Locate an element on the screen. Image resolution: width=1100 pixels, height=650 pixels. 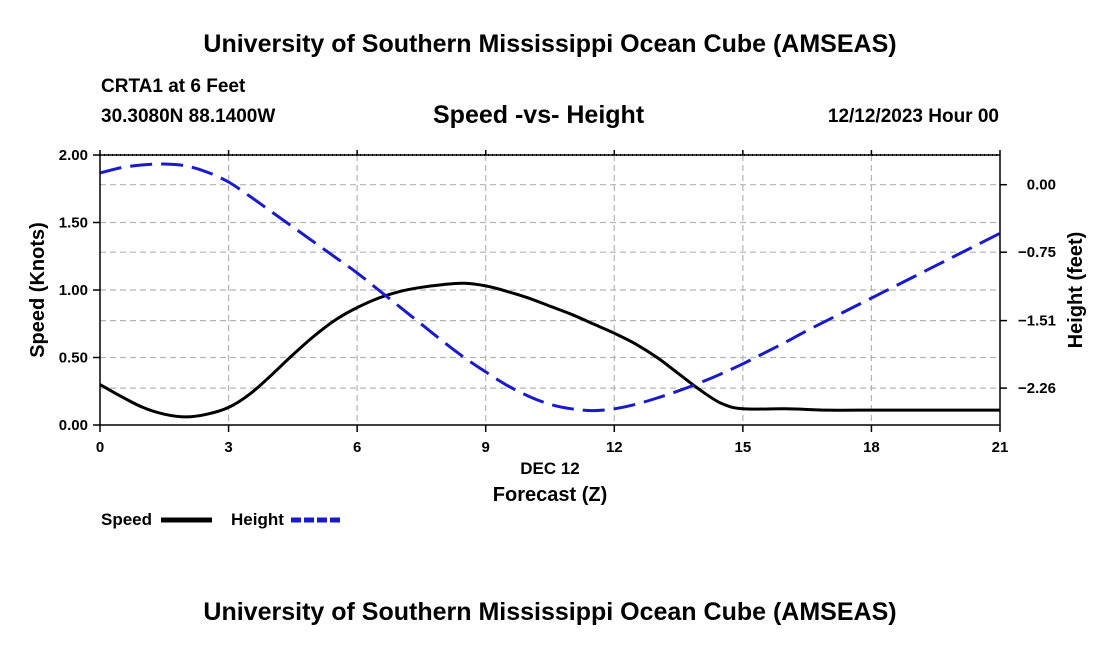
y-tick-label: 1.50 is located at coordinates (73, 223).